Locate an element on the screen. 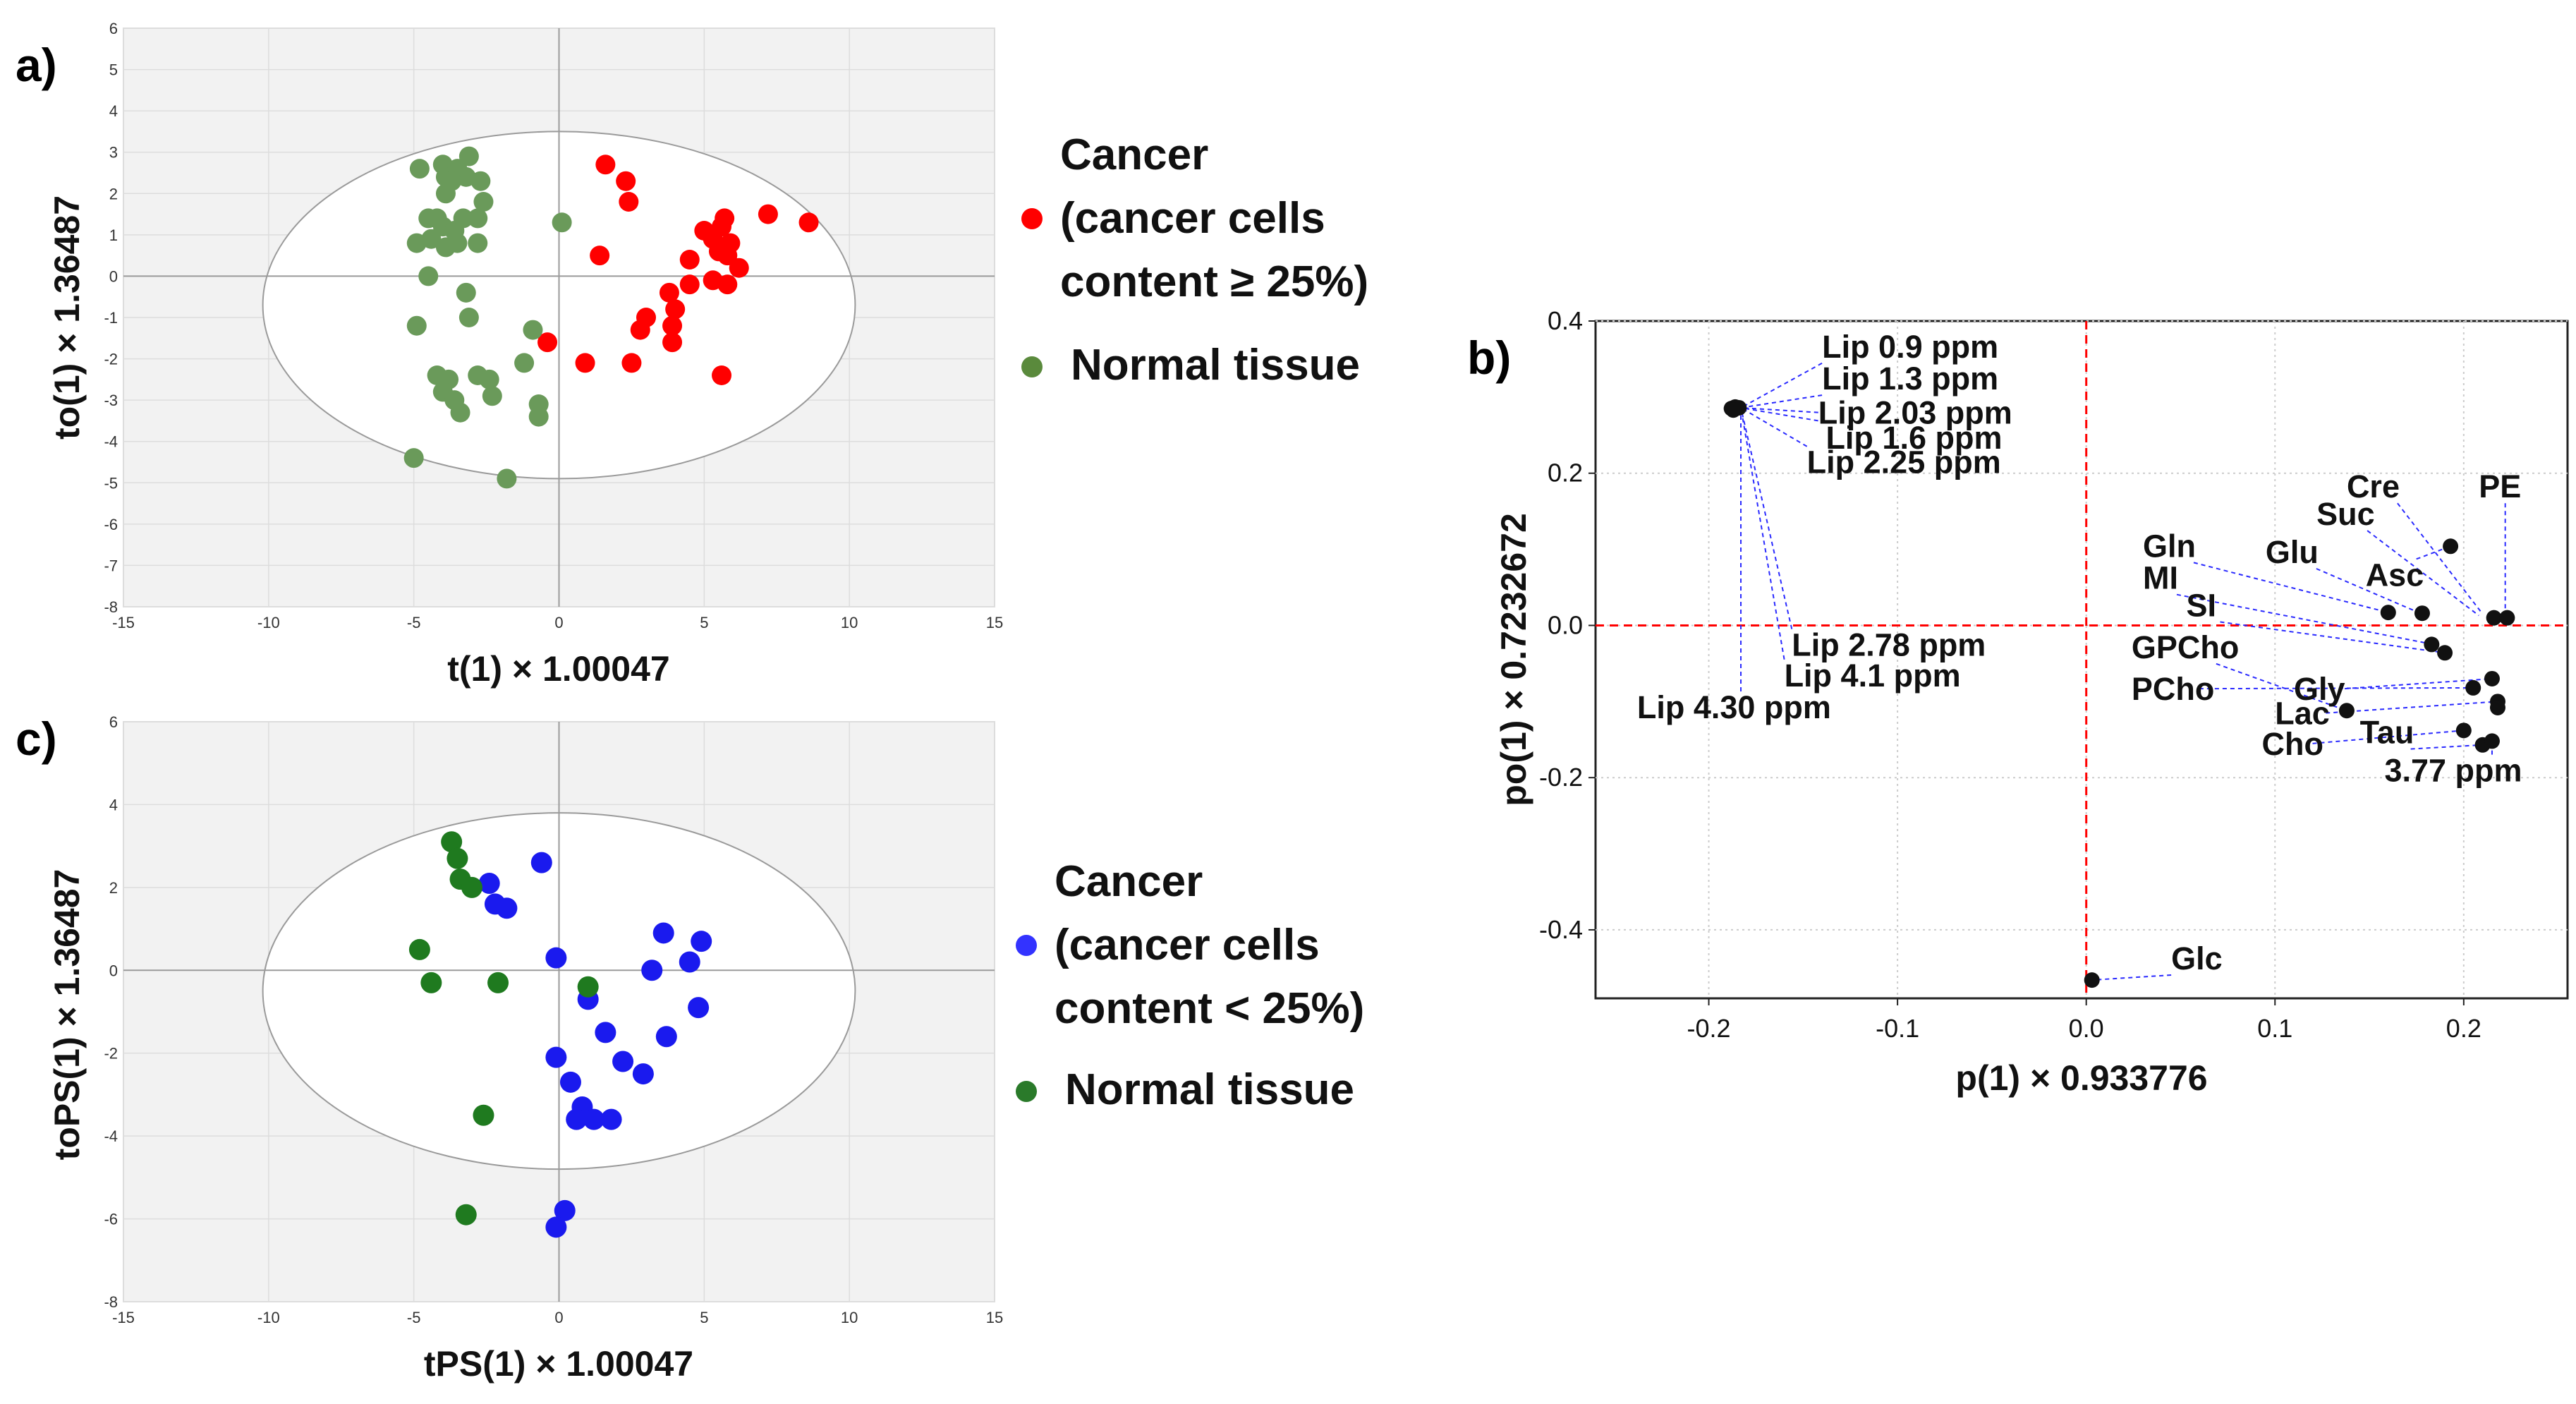  panel-a-x-ticks: -15 -10 -5 0 5 10 15 is located at coordinates (557, 622).